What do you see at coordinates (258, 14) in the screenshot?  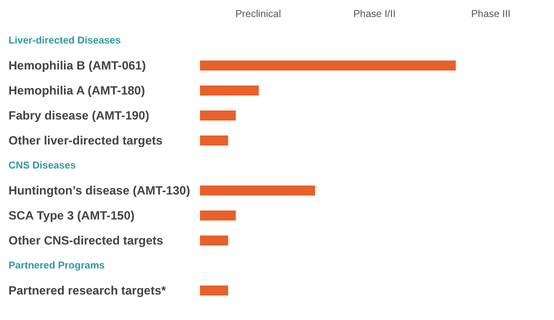 I see `text: Preclinical` at bounding box center [258, 14].